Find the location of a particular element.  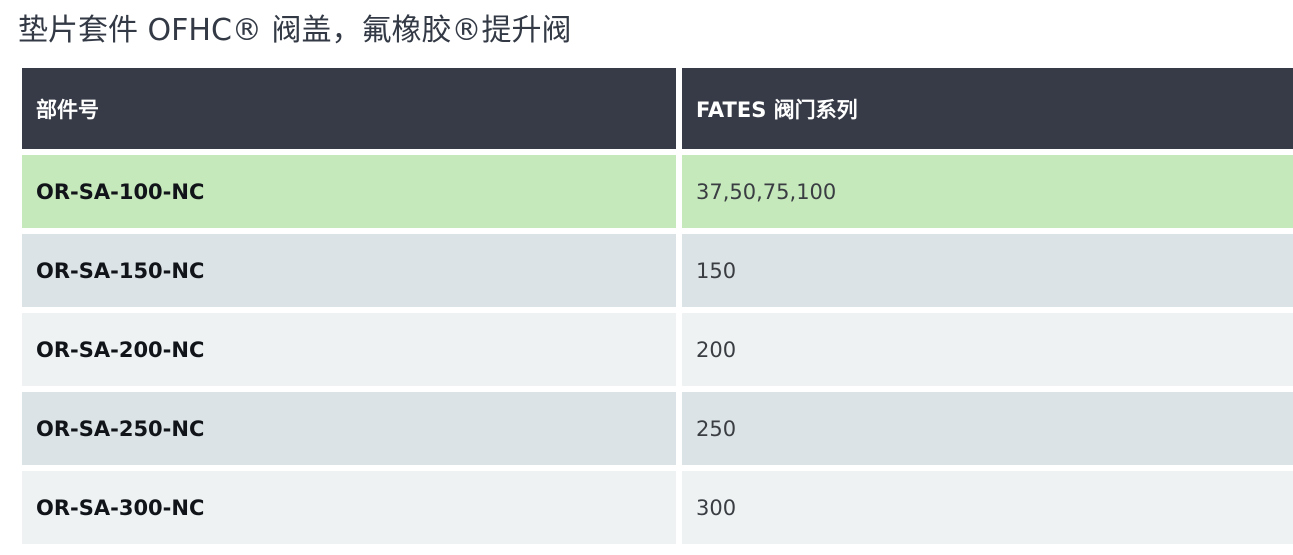

table-row: OR-SA-250-NC 250 is located at coordinates (657, 428).